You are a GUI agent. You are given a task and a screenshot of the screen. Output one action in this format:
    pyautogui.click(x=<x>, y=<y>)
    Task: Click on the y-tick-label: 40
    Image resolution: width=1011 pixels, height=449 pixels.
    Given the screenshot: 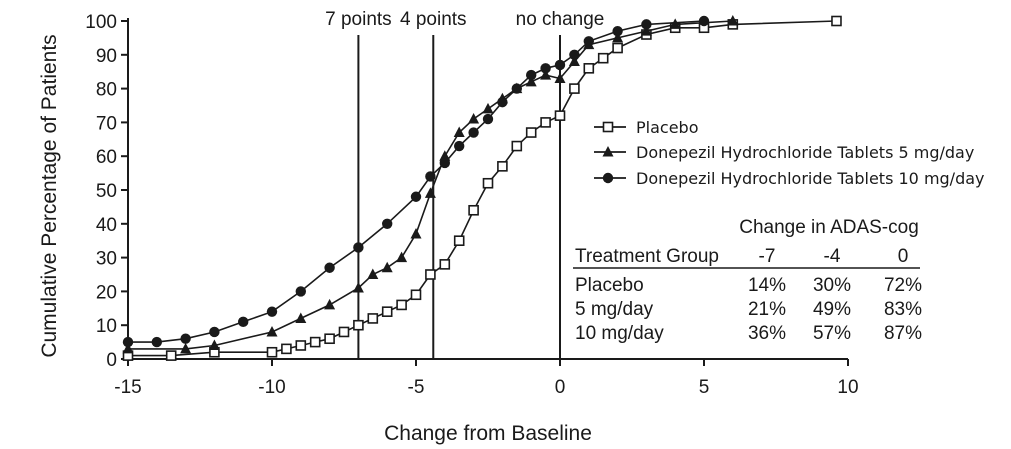 What is the action you would take?
    pyautogui.click(x=106, y=225)
    